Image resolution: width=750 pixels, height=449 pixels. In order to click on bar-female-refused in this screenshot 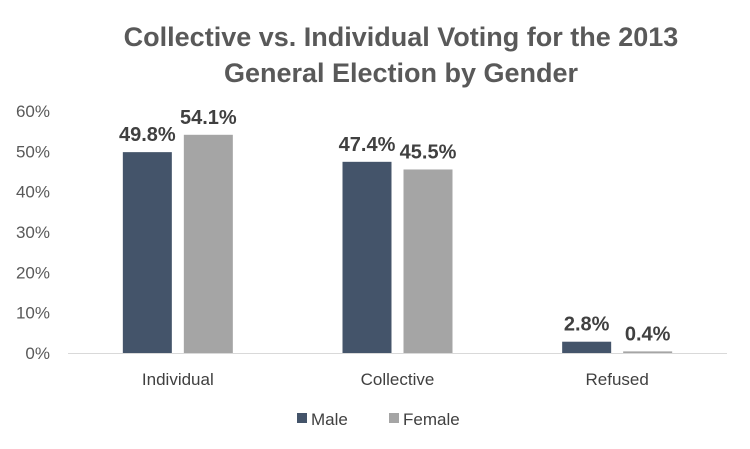, I will do `click(648, 352)`.